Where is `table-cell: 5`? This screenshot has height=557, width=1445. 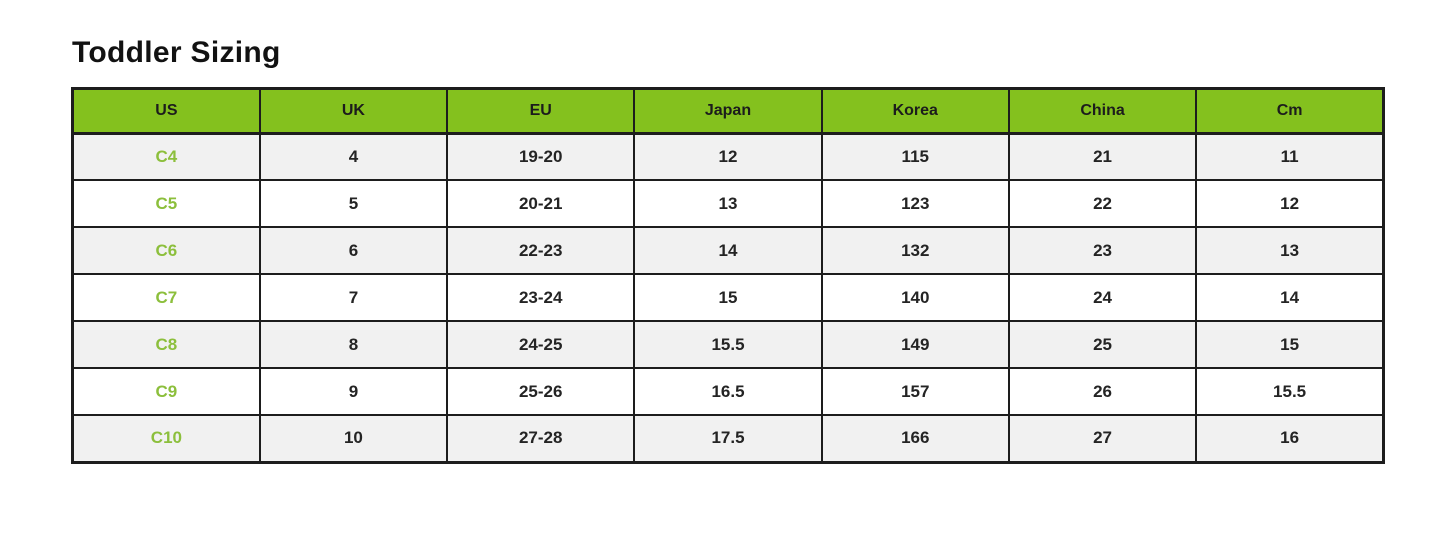
table-cell: 5 is located at coordinates (353, 203).